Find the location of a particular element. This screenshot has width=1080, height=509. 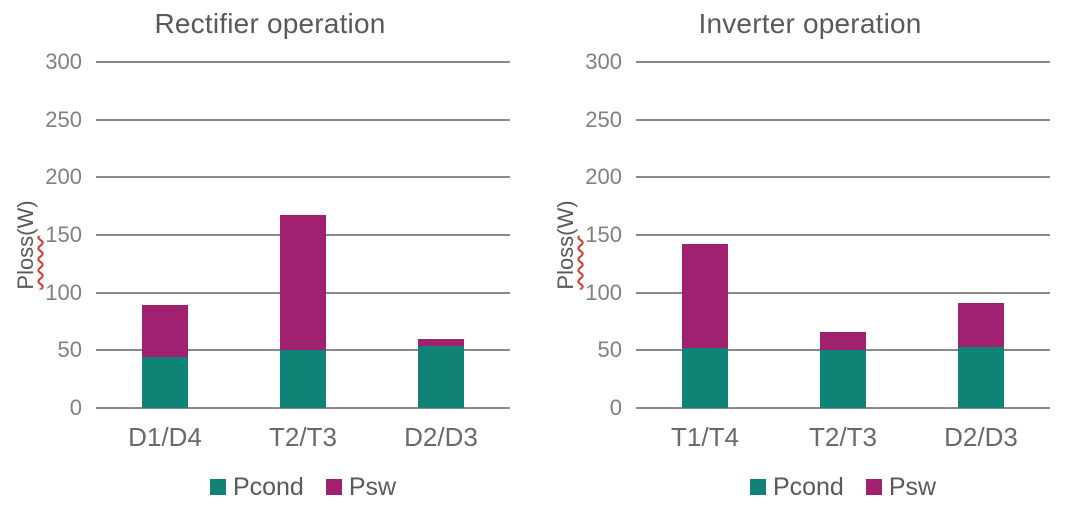

bar-d1-d4 is located at coordinates (165, 356).